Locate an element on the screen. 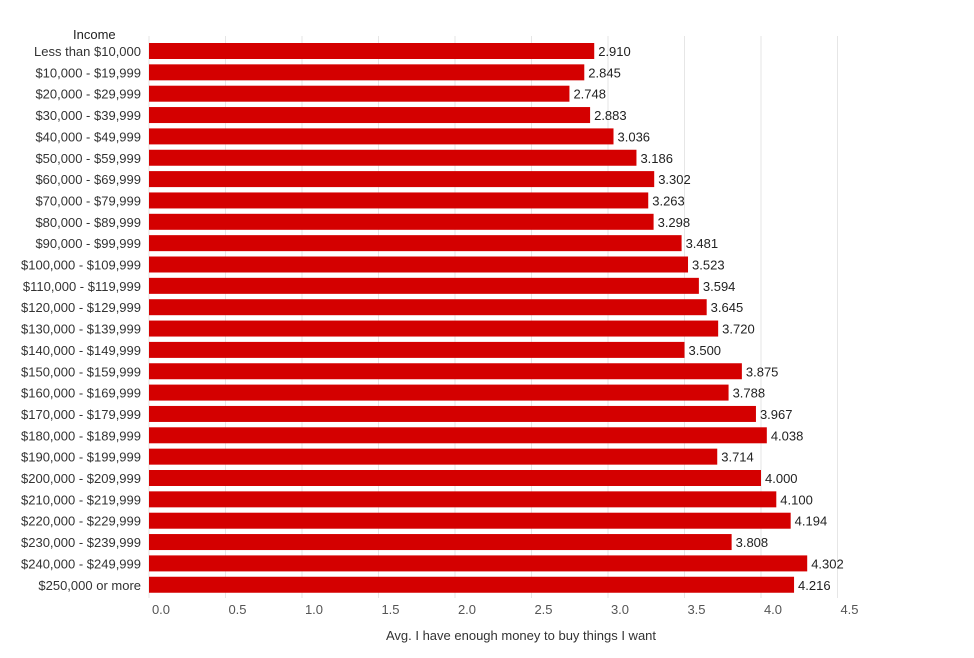 The width and height of the screenshot is (974, 658). category-label: $210,000 - $219,999 is located at coordinates (81, 499).